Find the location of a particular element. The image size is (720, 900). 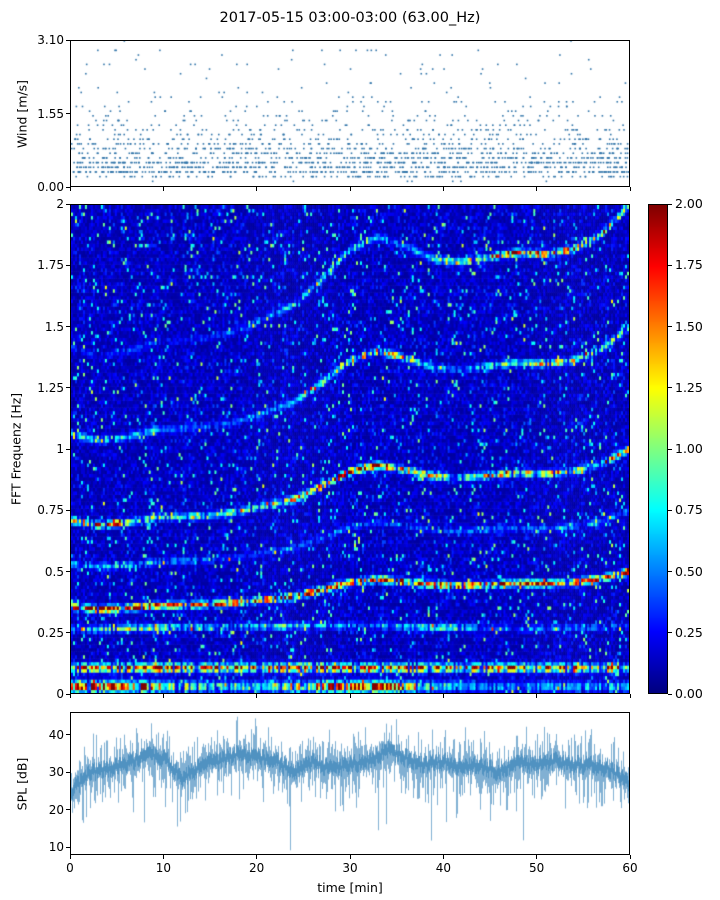

colorbar-tick-label: 2.00 is located at coordinates (689, 203).